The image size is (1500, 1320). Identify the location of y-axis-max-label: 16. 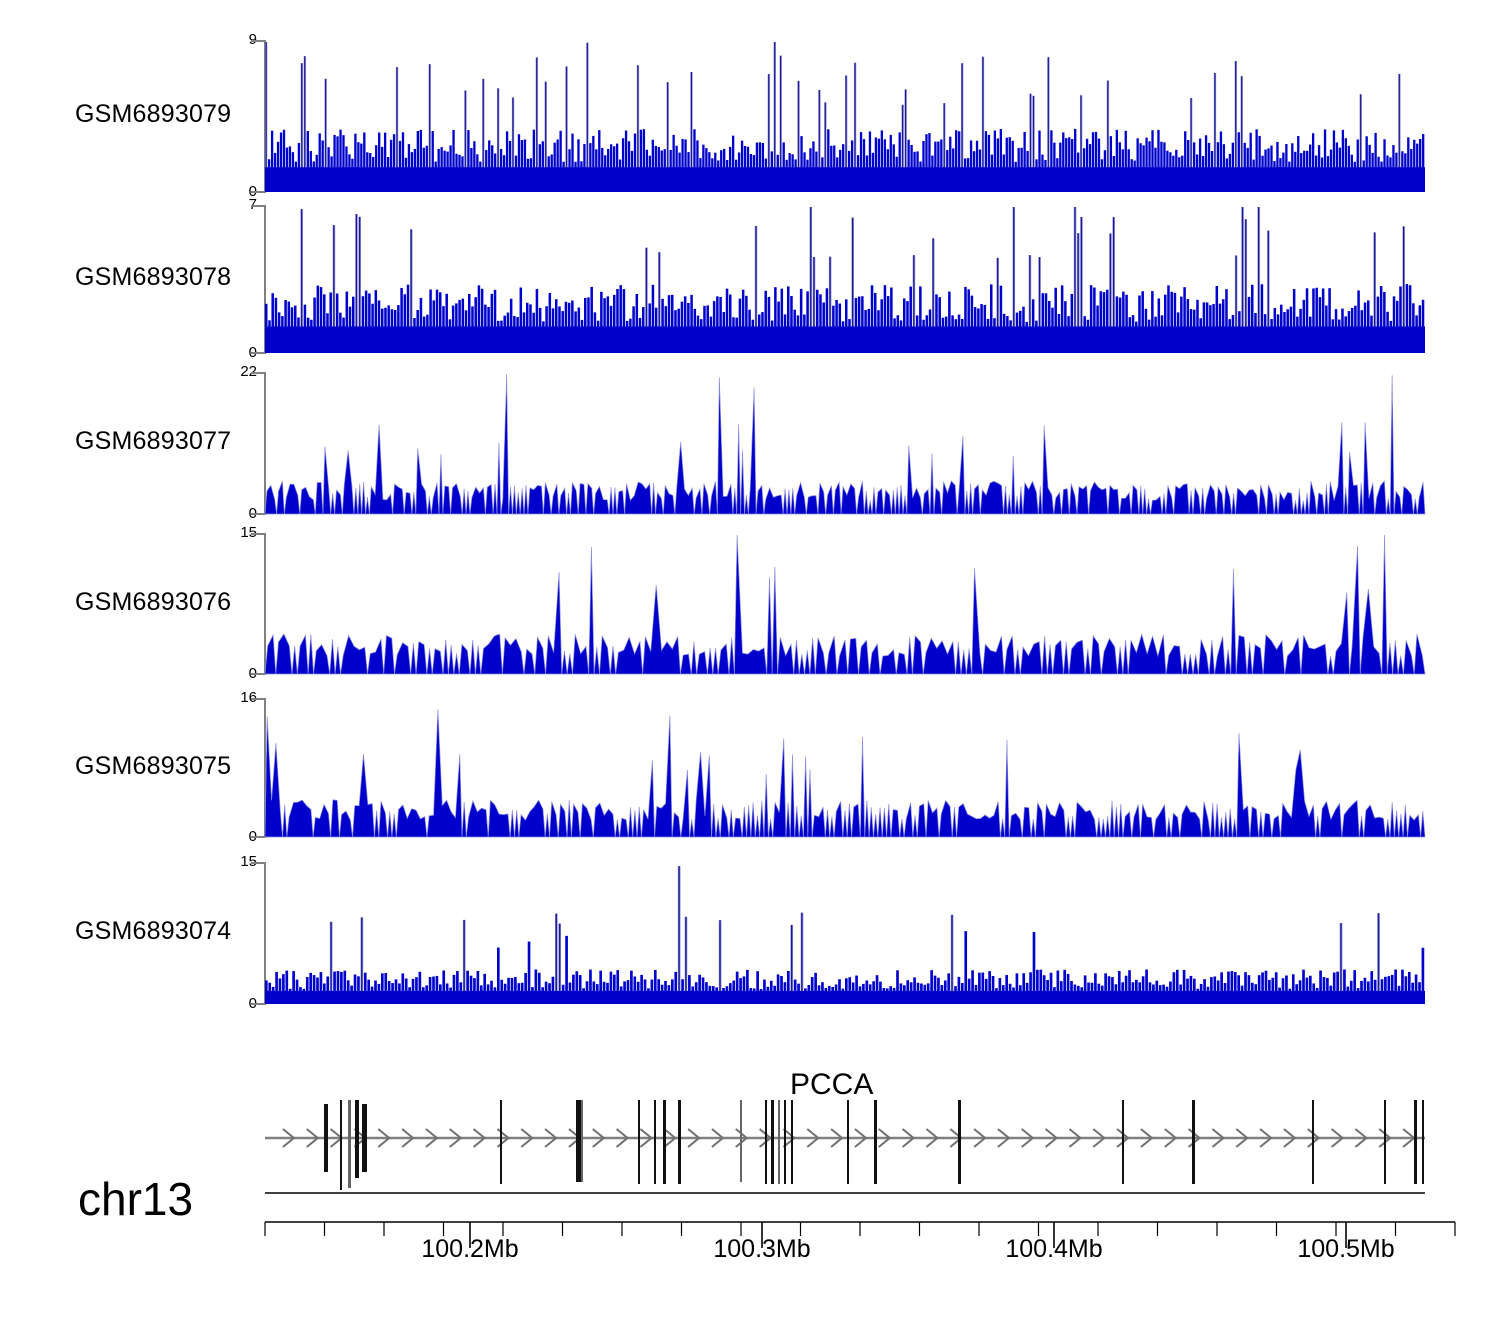
(248, 697).